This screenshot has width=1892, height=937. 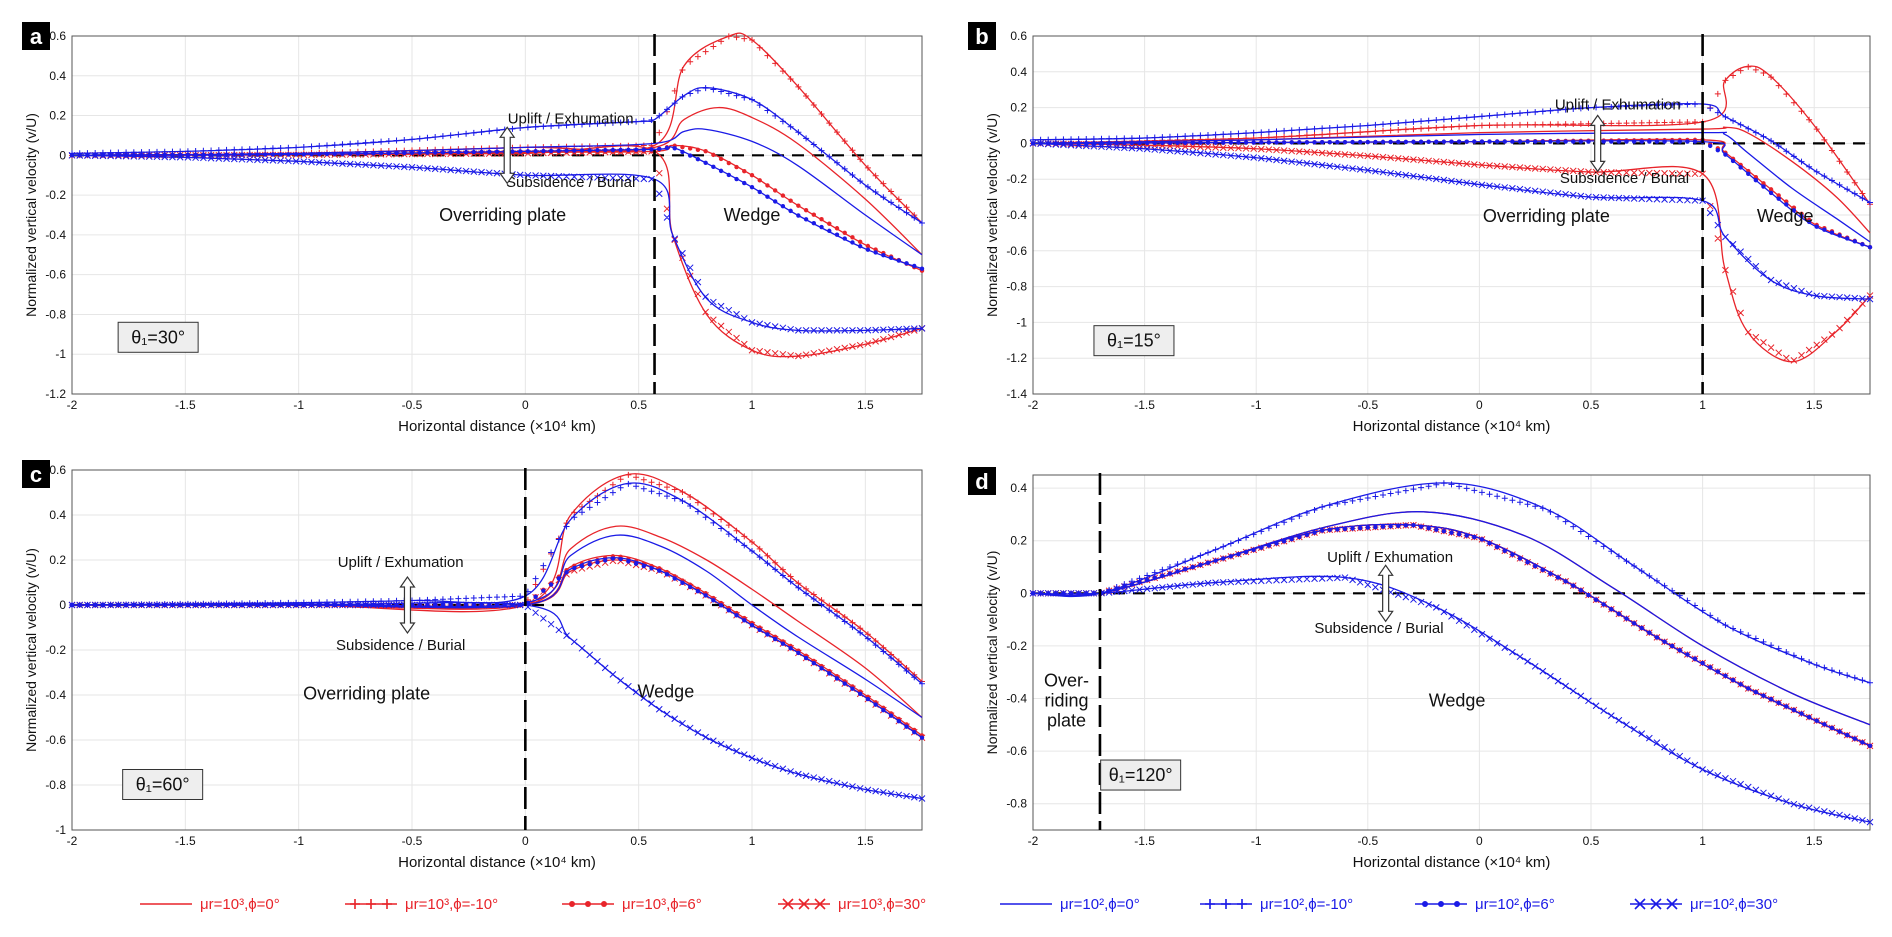 What do you see at coordinates (1814, 841) in the screenshot?
I see `x-tick-label: 1.5` at bounding box center [1814, 841].